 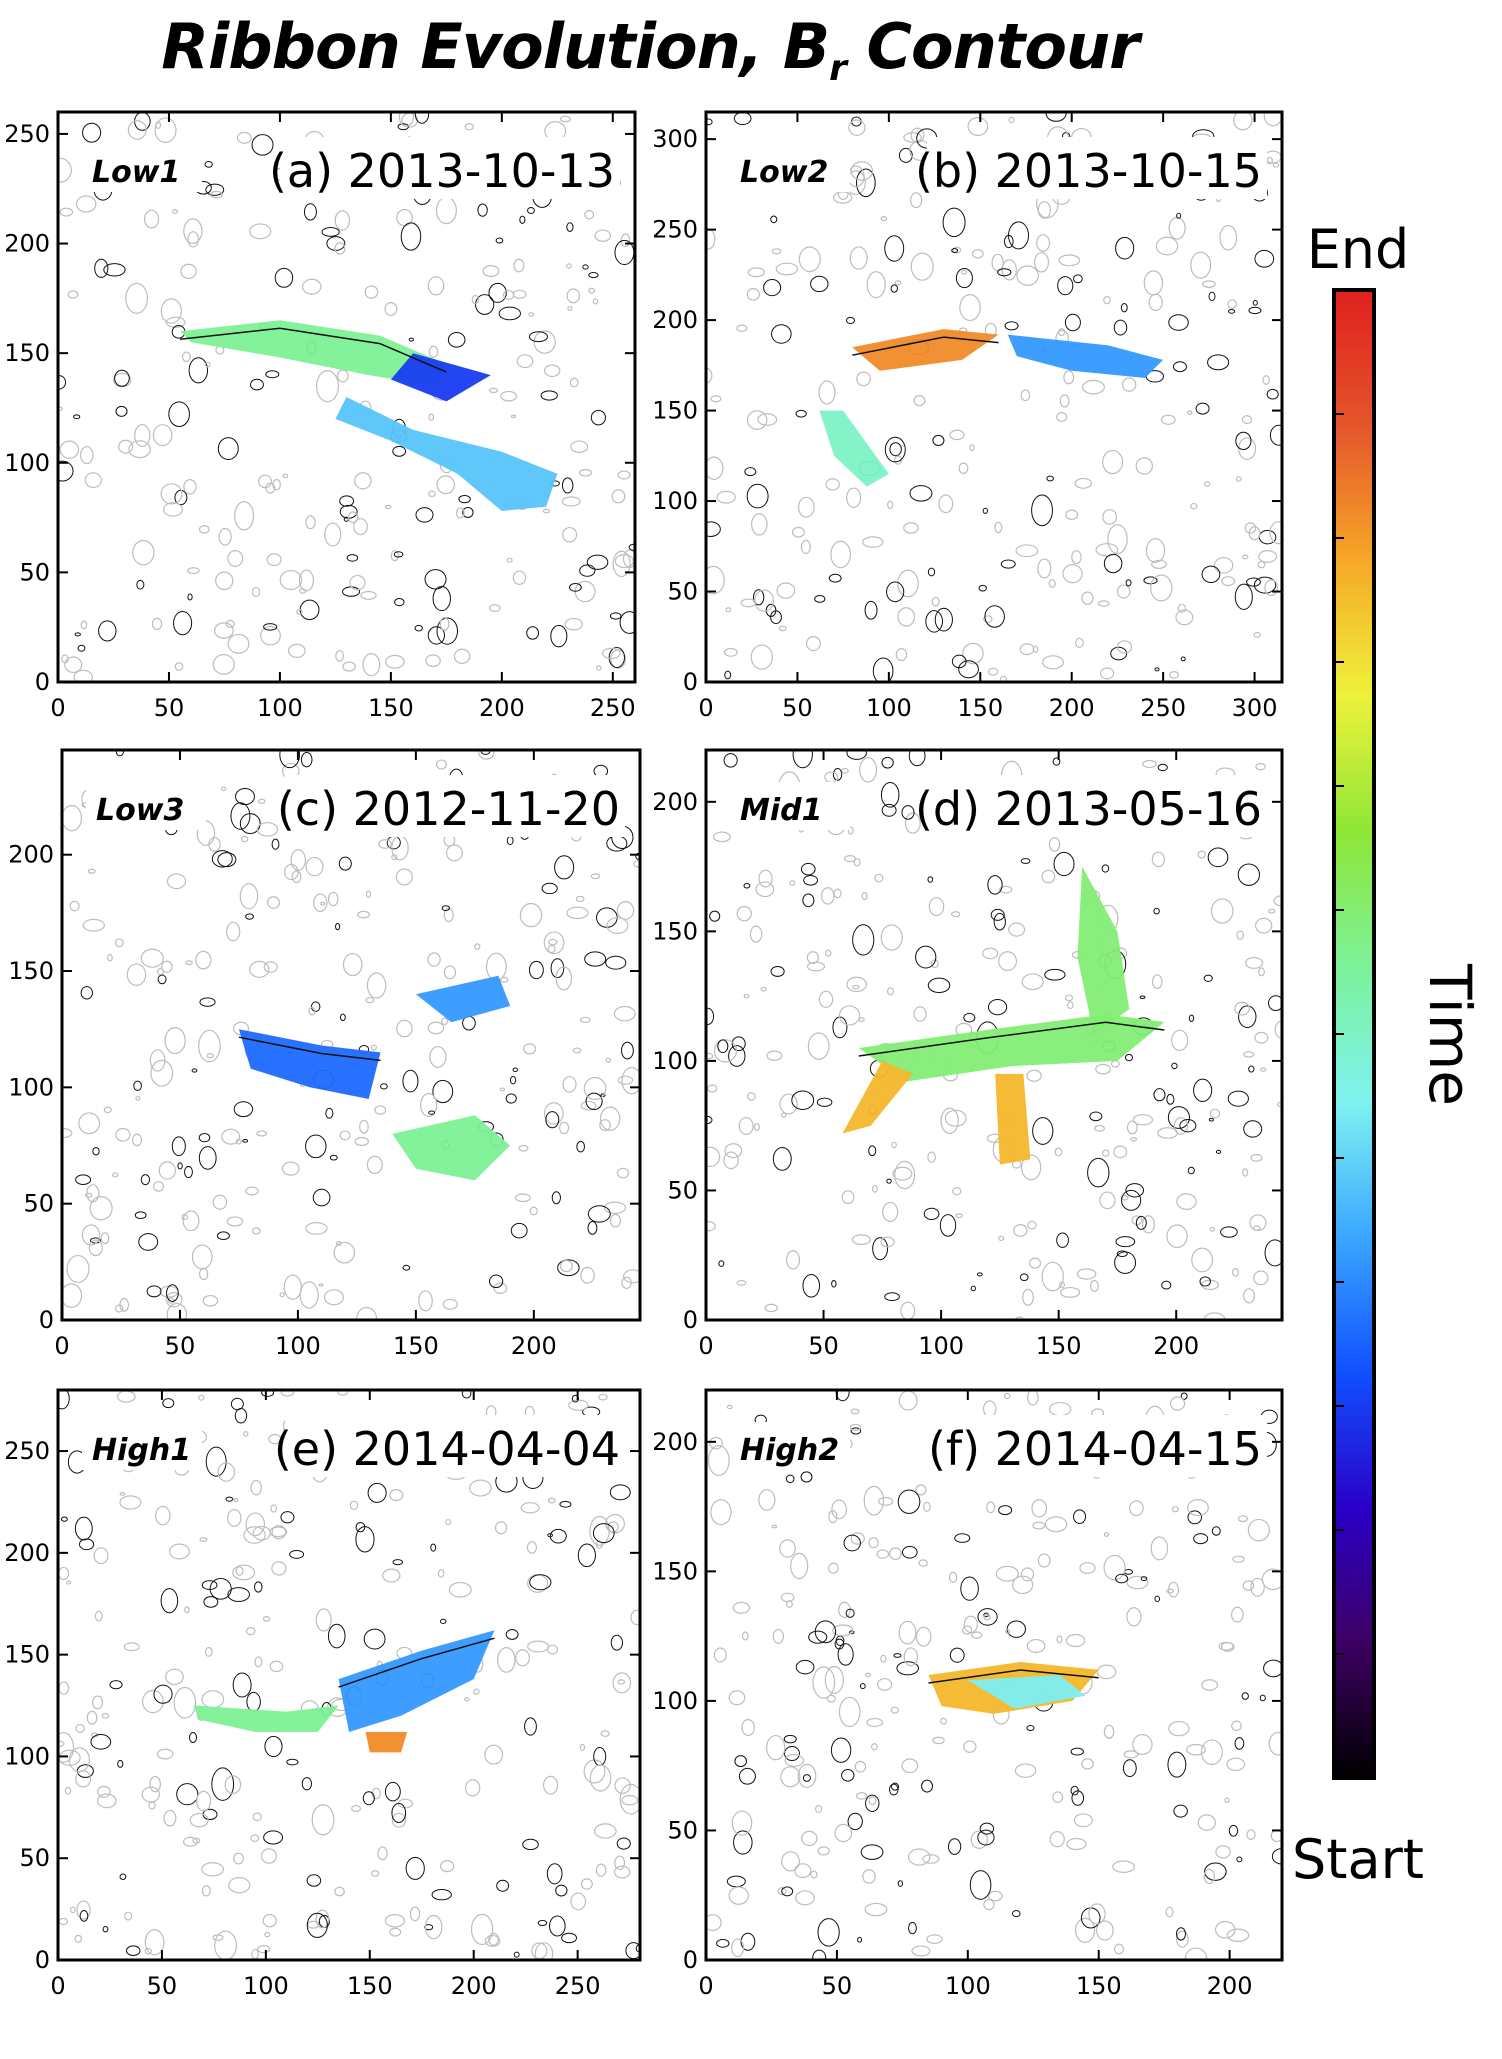 What do you see at coordinates (1176, 1346) in the screenshot?
I see `x-tick-label: 200` at bounding box center [1176, 1346].